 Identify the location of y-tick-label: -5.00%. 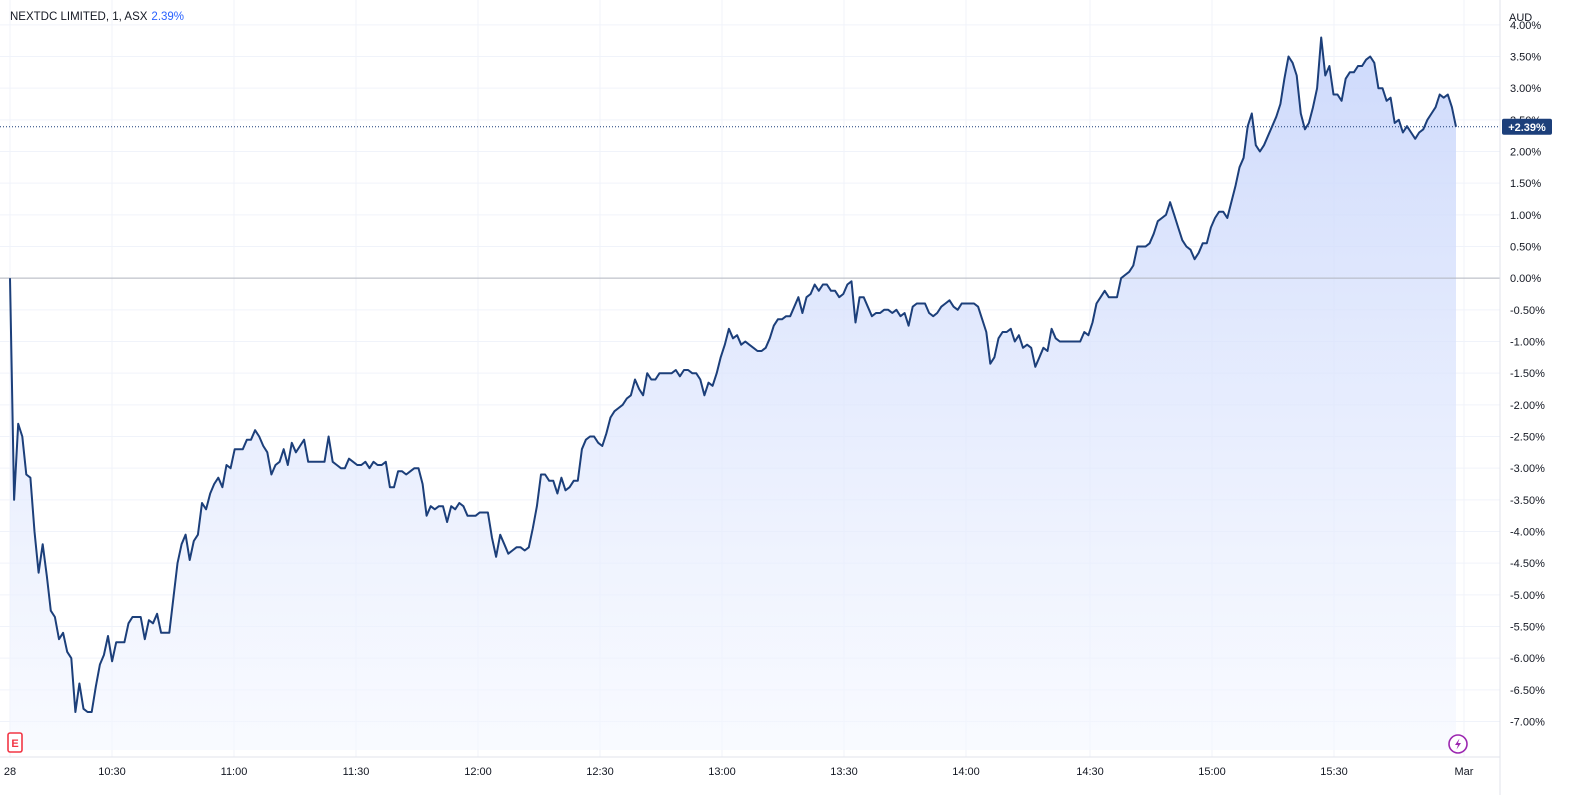
(1527, 596).